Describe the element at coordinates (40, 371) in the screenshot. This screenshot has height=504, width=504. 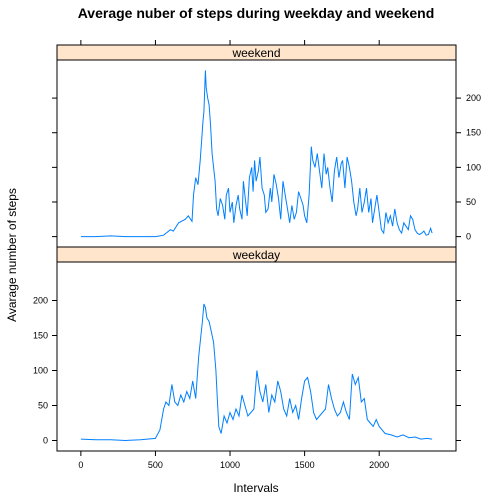
I see `y-tick-label-weekday: 100` at that location.